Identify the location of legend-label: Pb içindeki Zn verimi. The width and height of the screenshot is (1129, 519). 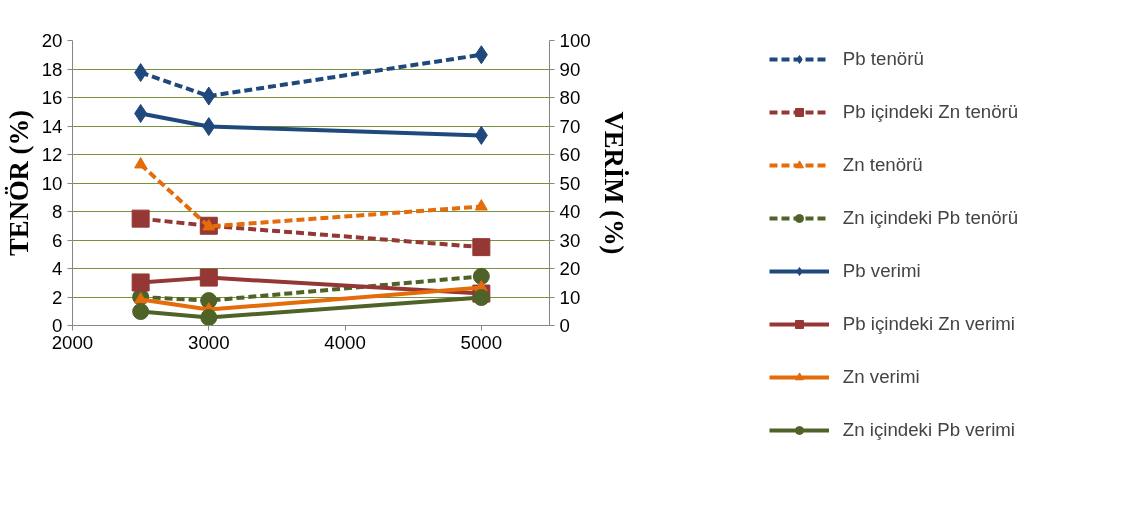
(928, 324).